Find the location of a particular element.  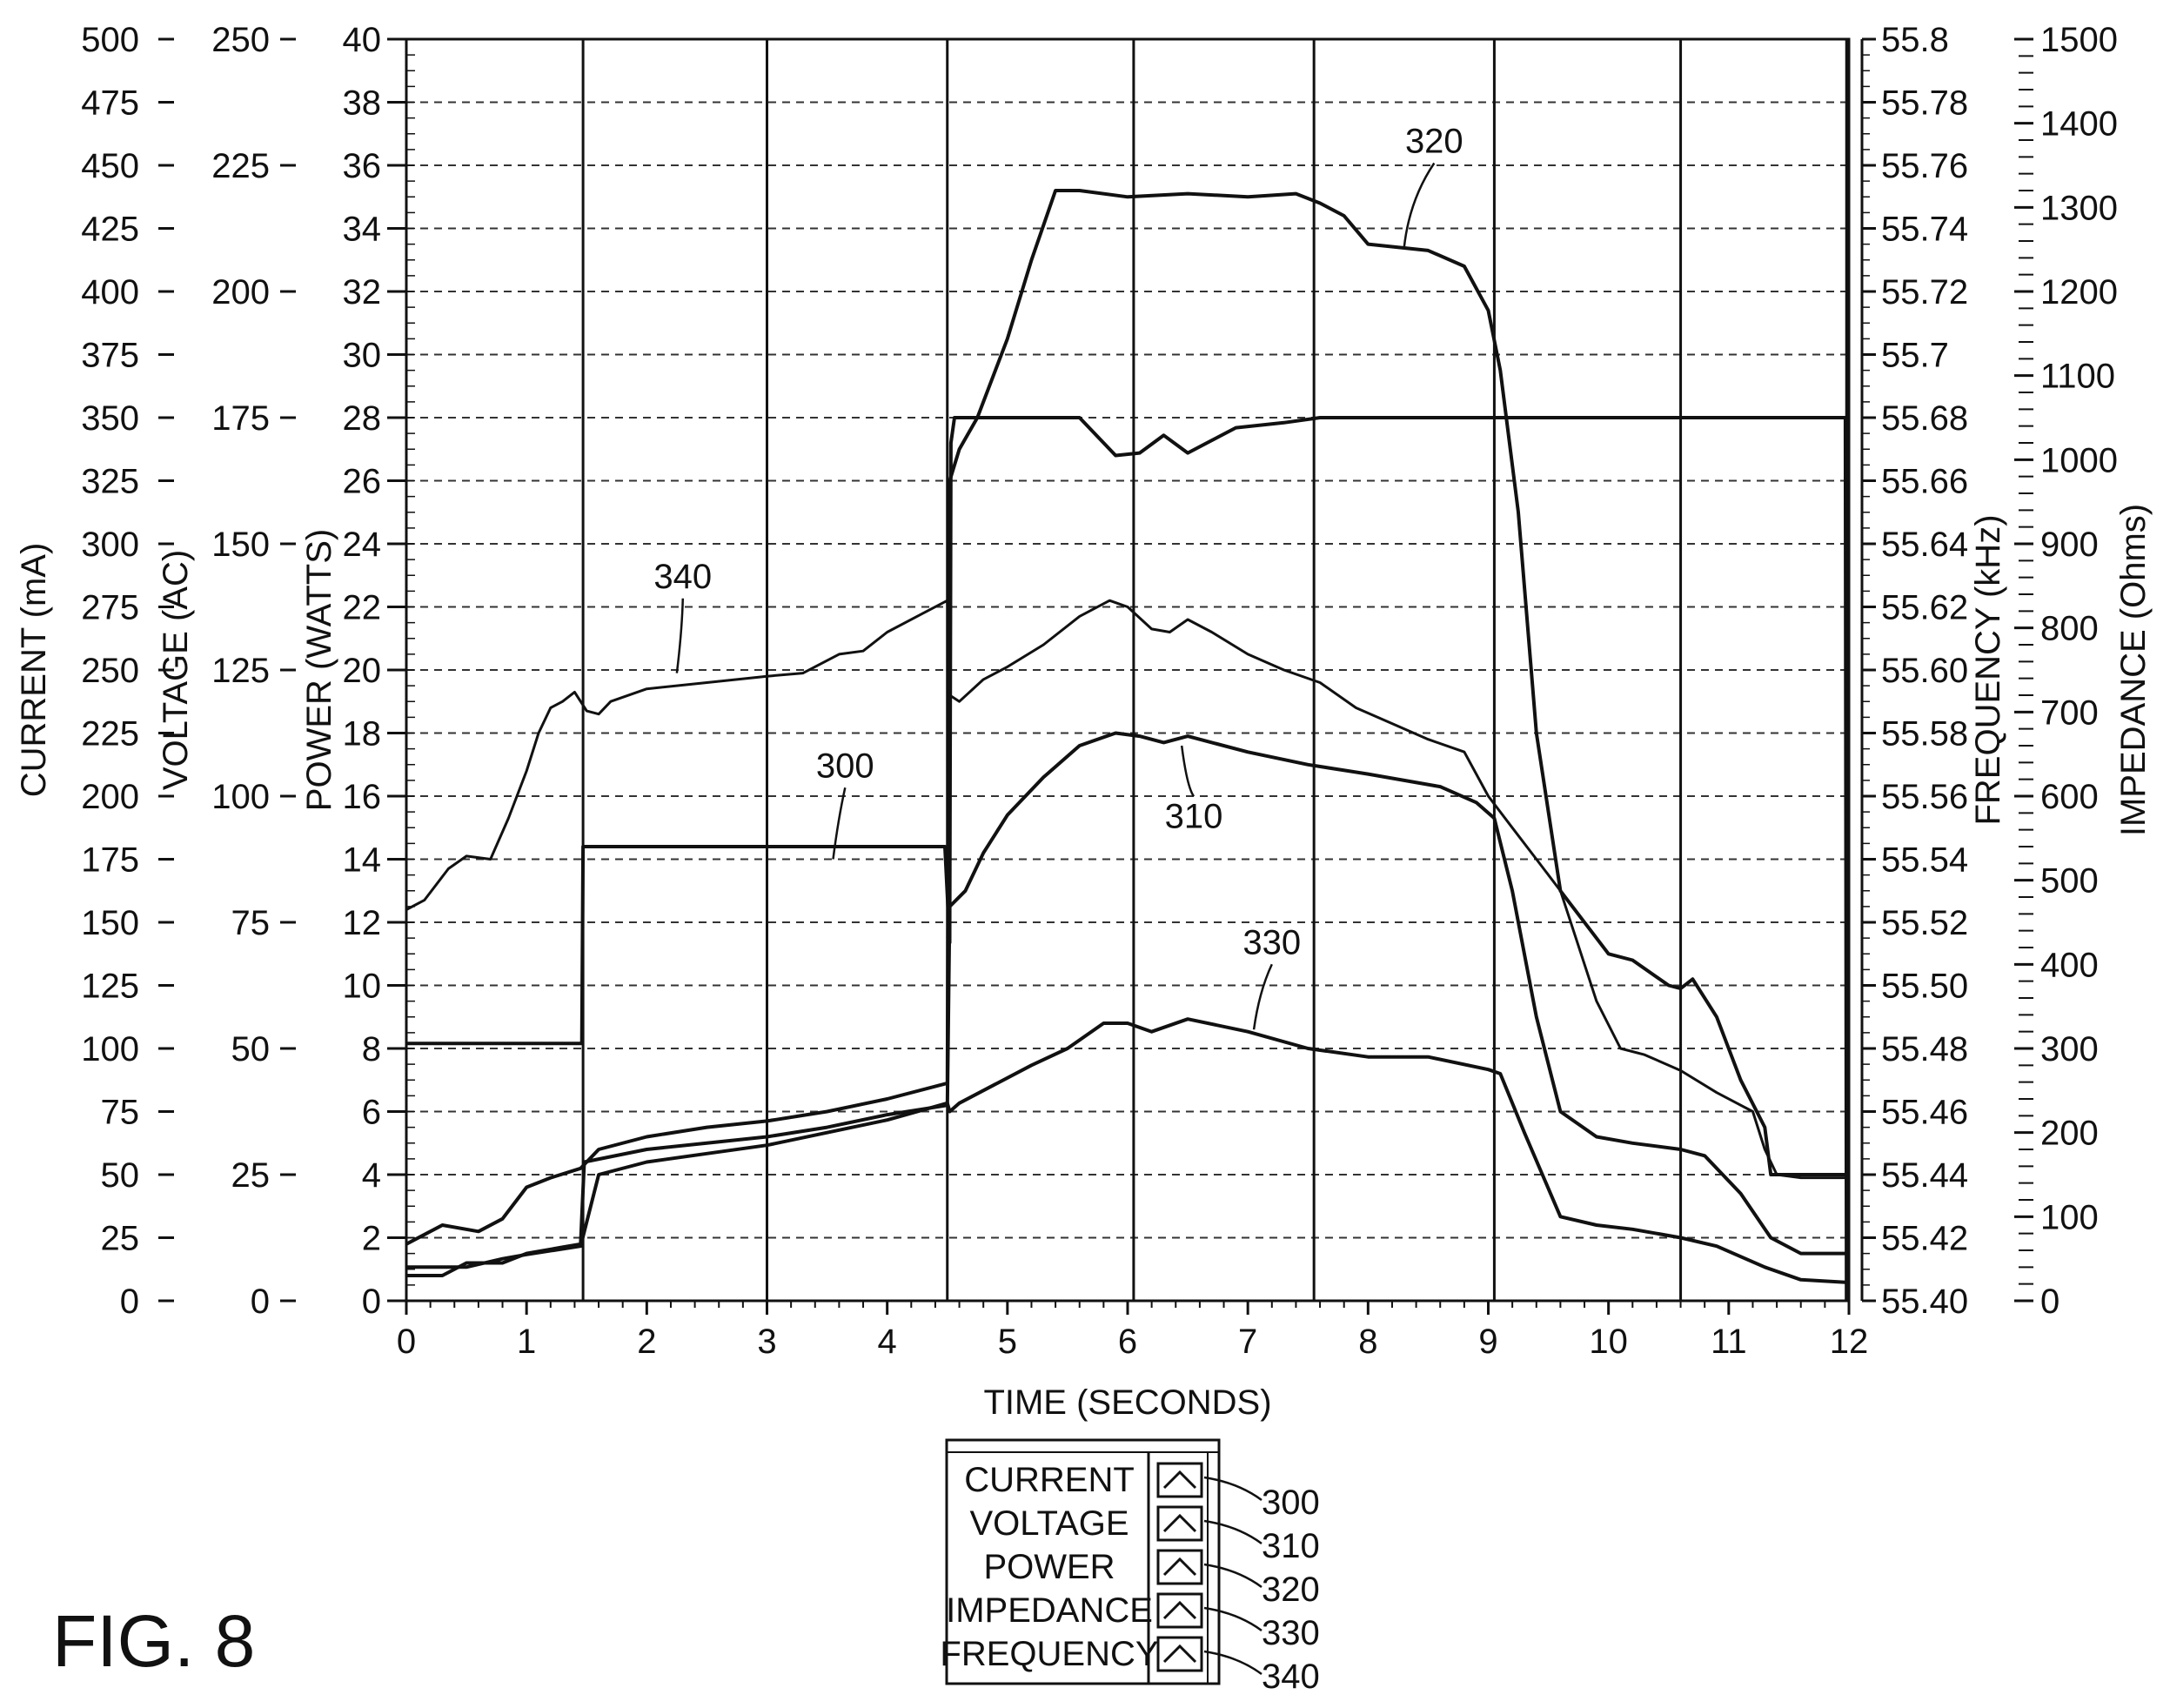

frequency-tick-label: 55.7 is located at coordinates (1915, 356).